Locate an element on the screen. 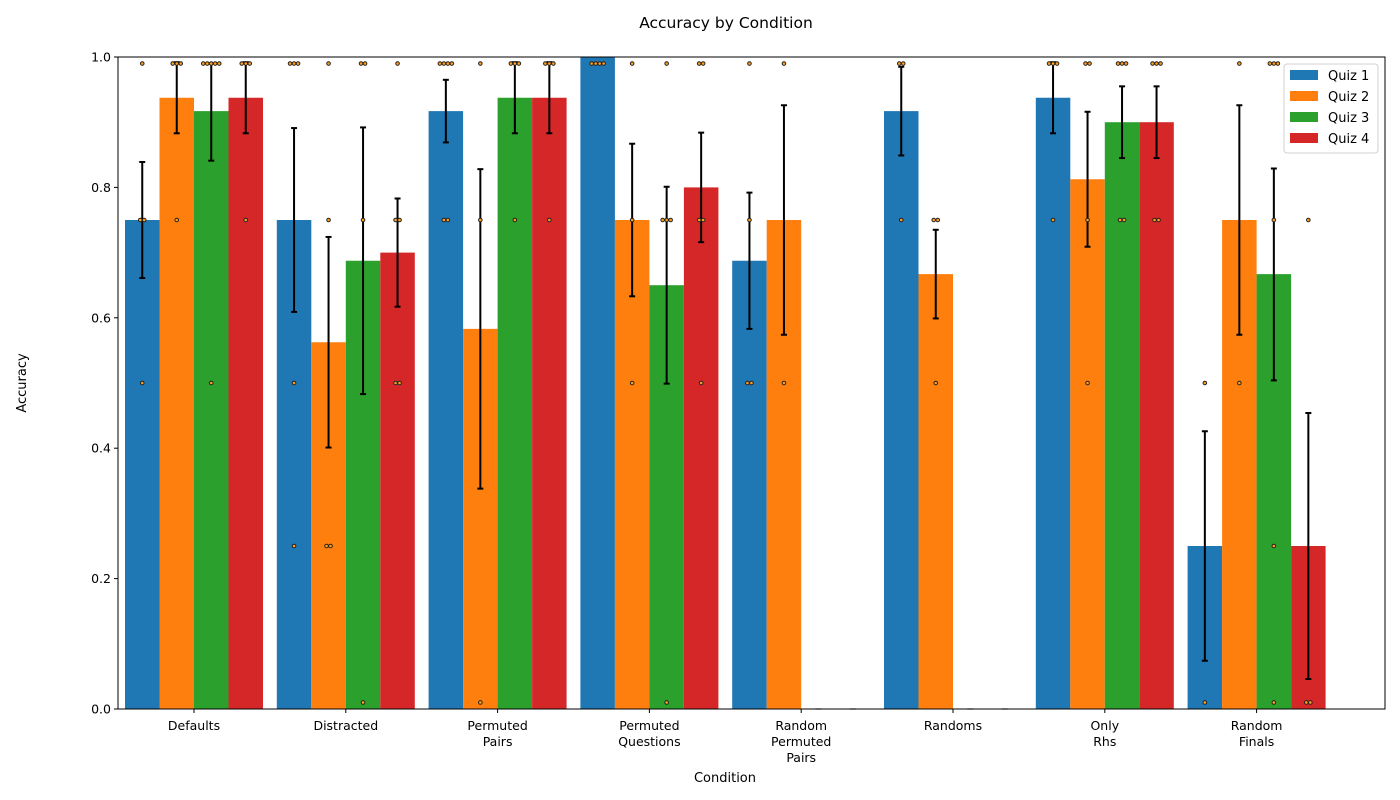 The height and width of the screenshot is (800, 1400). x-tick-label: Random Finals is located at coordinates (1257, 733).